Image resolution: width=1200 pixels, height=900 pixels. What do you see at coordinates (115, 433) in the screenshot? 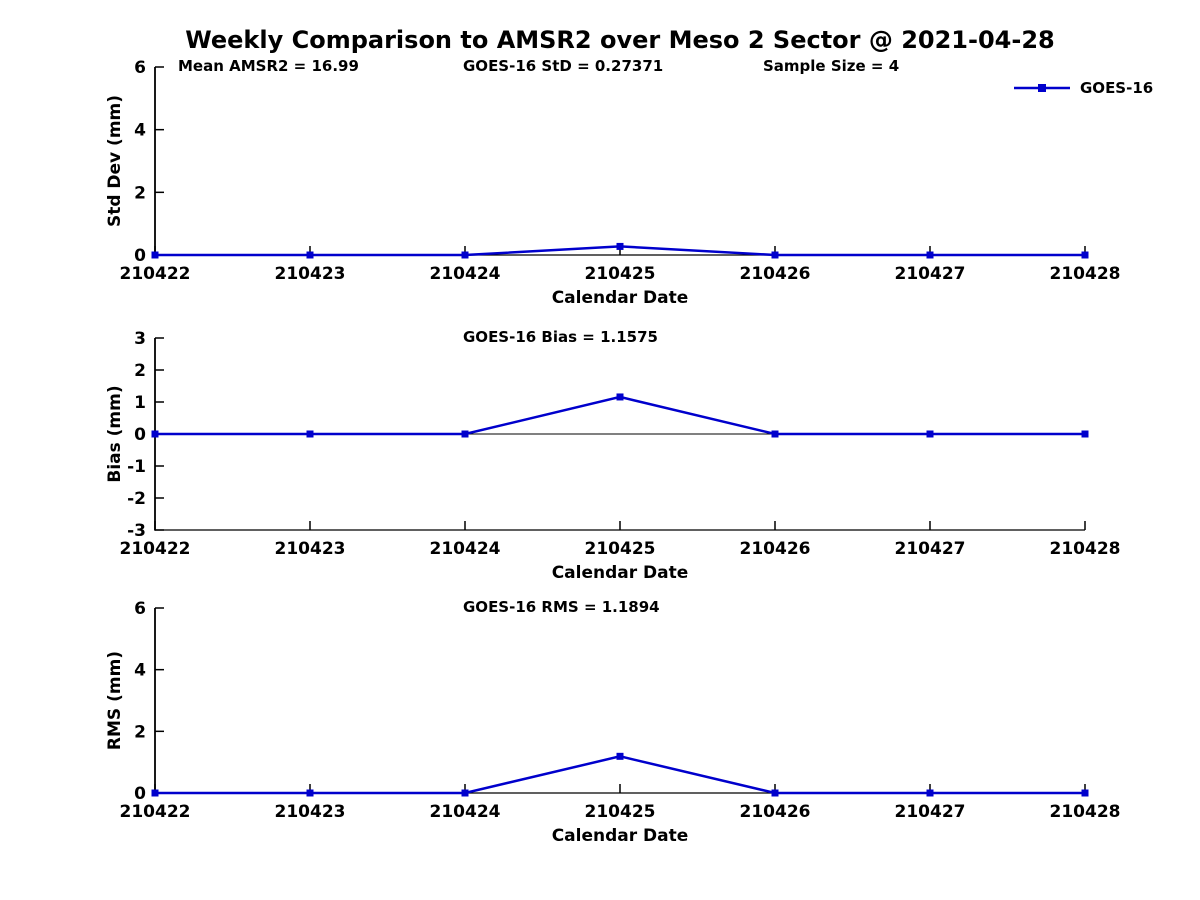
I see `y-axis-title: Bias (mm)` at bounding box center [115, 433].